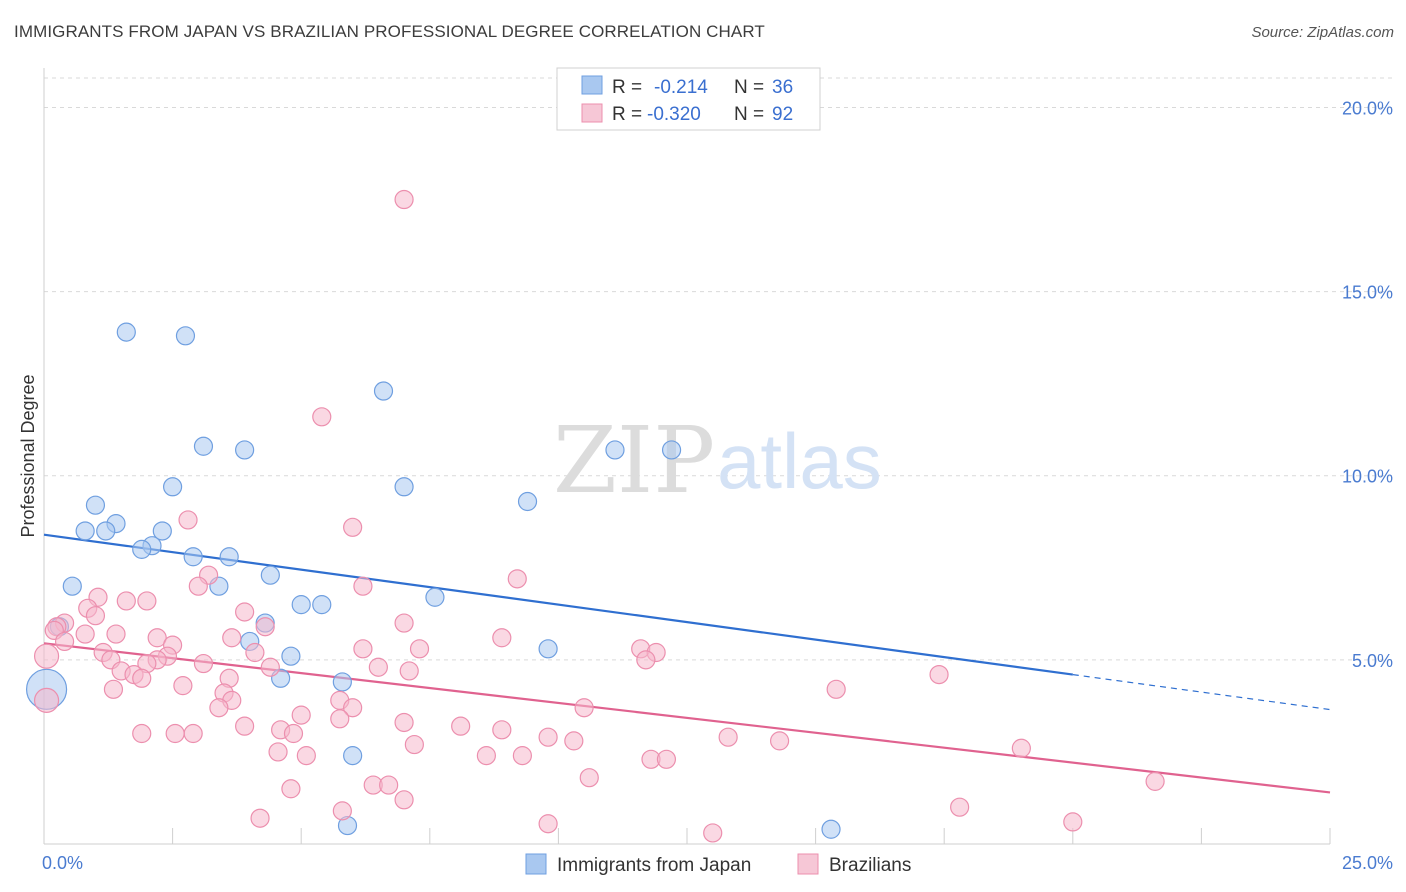 This screenshot has height=892, width=1406. What do you see at coordinates (799, 461) in the screenshot?
I see `watermark-atlas: atlas` at bounding box center [799, 461].